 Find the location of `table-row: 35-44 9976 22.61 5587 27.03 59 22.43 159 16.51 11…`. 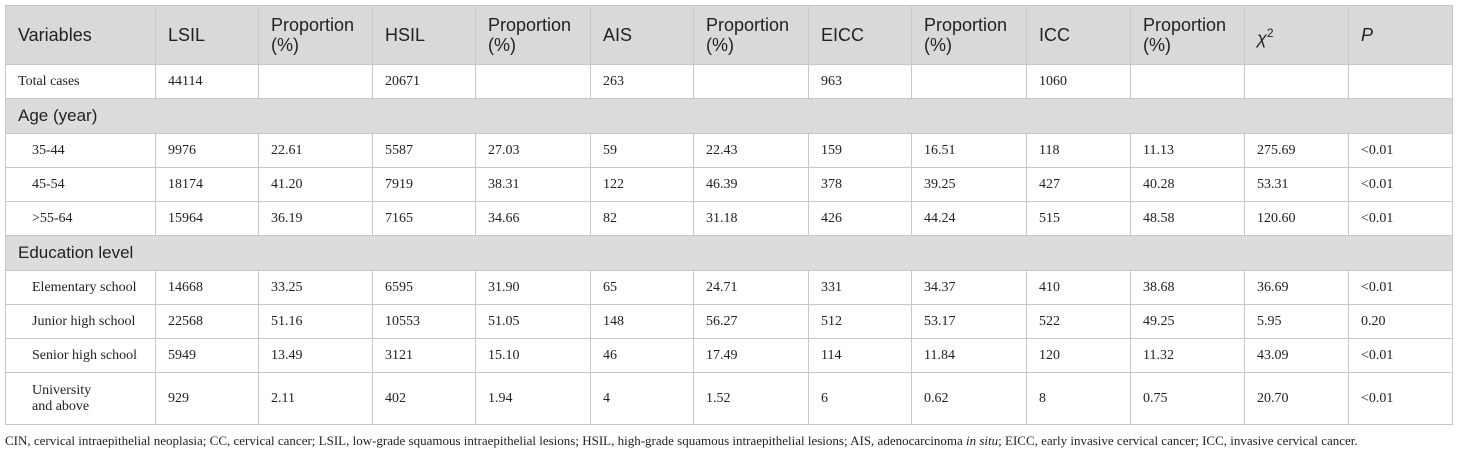

table-row: 35-44 9976 22.61 5587 27.03 59 22.43 159 16.51 11… is located at coordinates (729, 150).